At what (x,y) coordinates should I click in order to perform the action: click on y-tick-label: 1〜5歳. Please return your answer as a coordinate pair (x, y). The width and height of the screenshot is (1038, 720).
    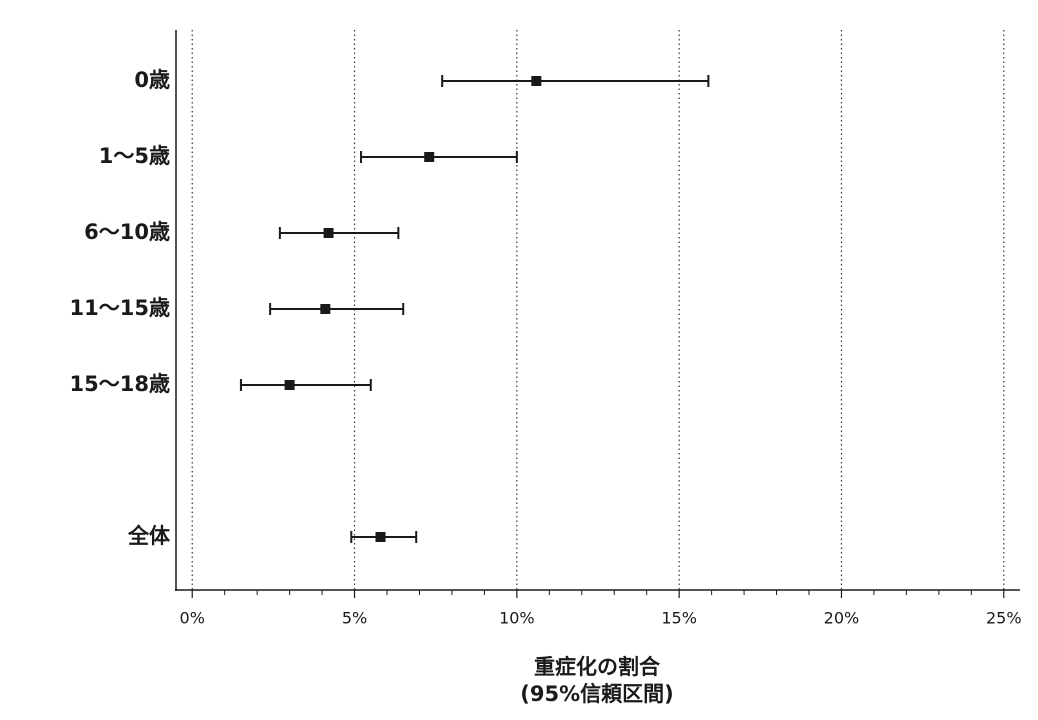
    Looking at the image, I should click on (134, 156).